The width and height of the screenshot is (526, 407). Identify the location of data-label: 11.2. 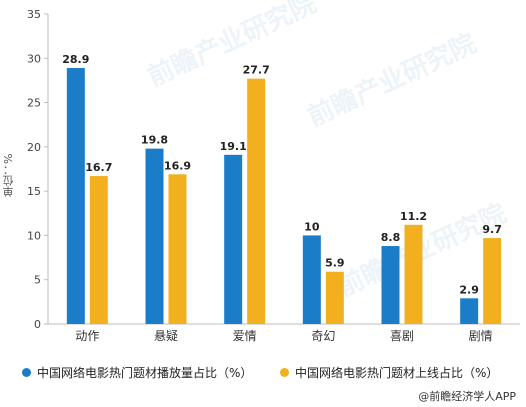
(413, 216).